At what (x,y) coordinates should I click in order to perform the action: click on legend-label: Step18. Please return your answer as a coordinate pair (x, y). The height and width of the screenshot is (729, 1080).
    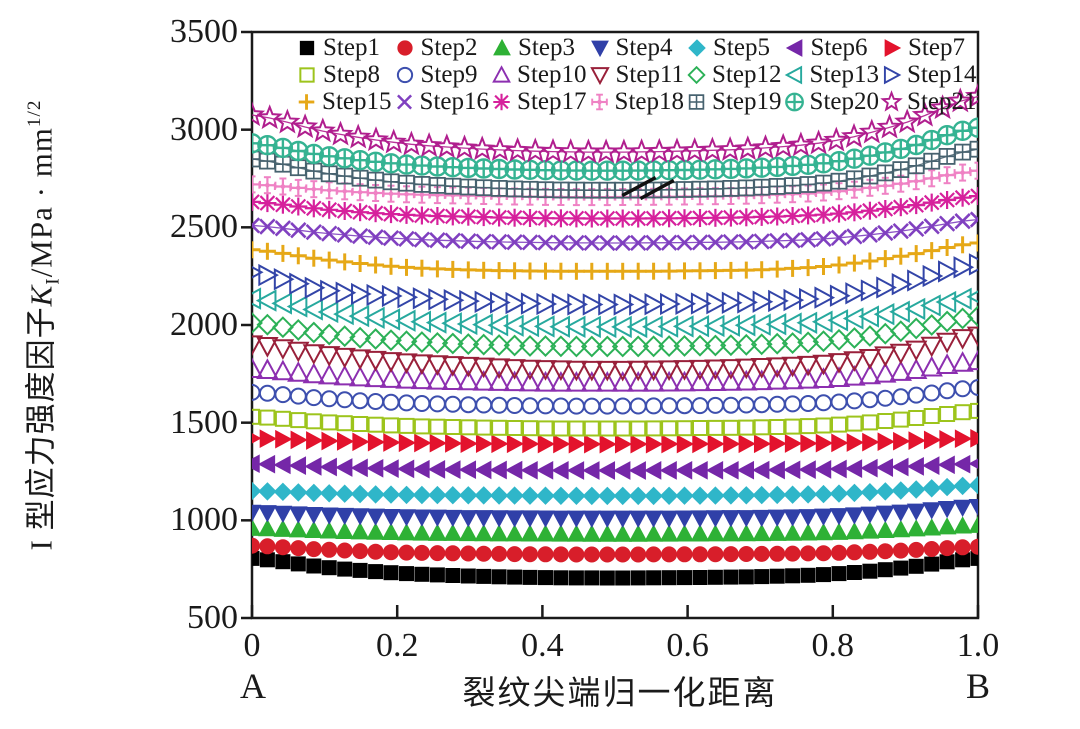
    Looking at the image, I should click on (649, 101).